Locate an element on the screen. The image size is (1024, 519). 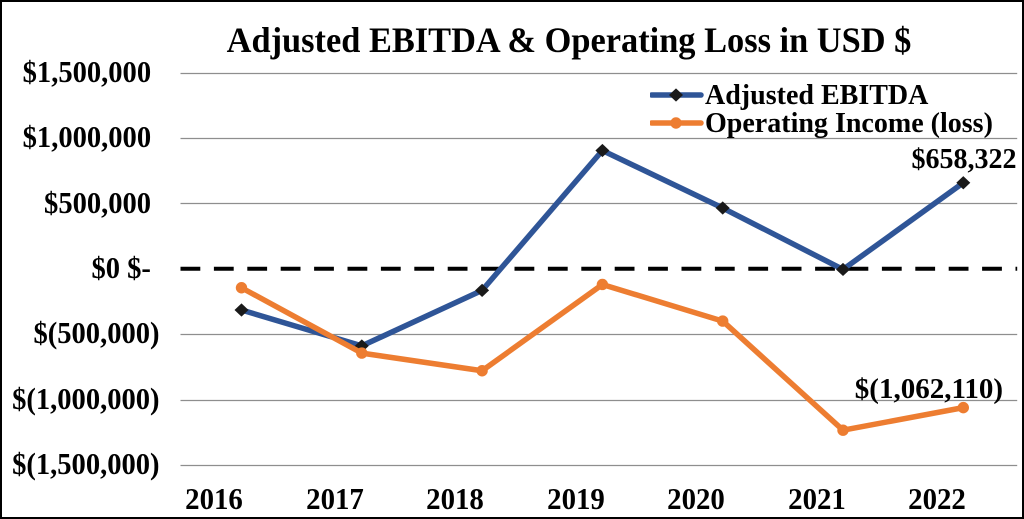
y-axis-tick-label: $0 $- is located at coordinates (121, 268).